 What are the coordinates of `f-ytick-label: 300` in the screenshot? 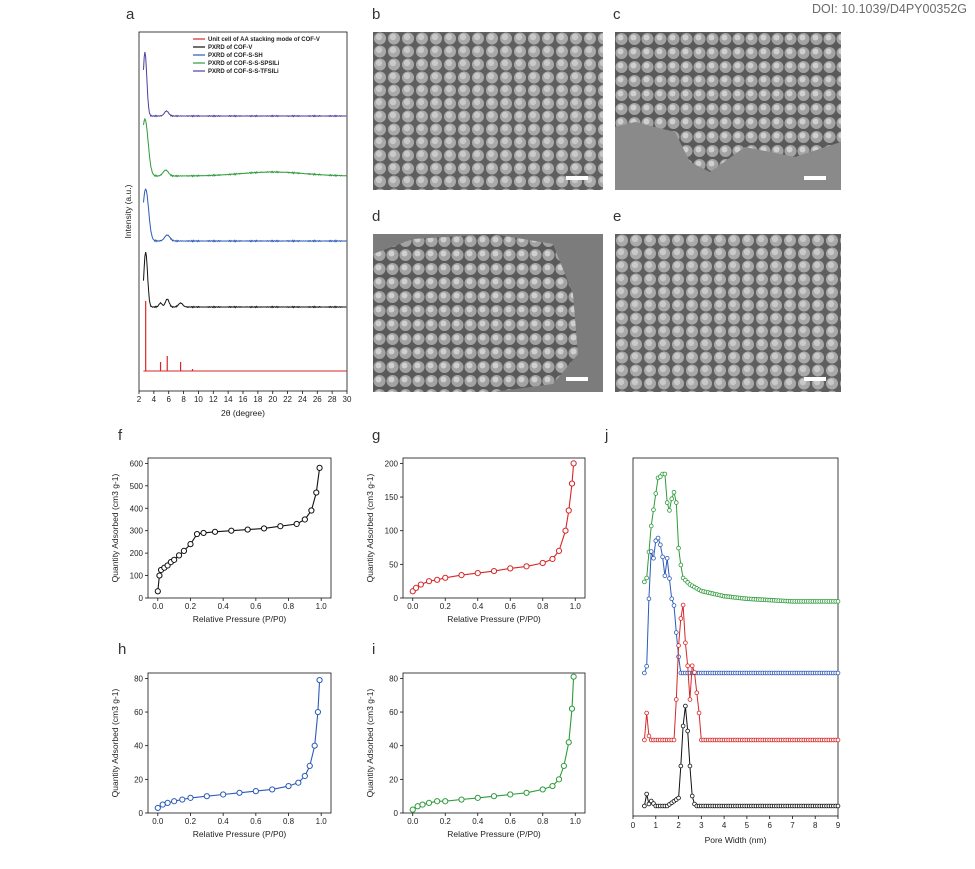 It's located at (137, 531).